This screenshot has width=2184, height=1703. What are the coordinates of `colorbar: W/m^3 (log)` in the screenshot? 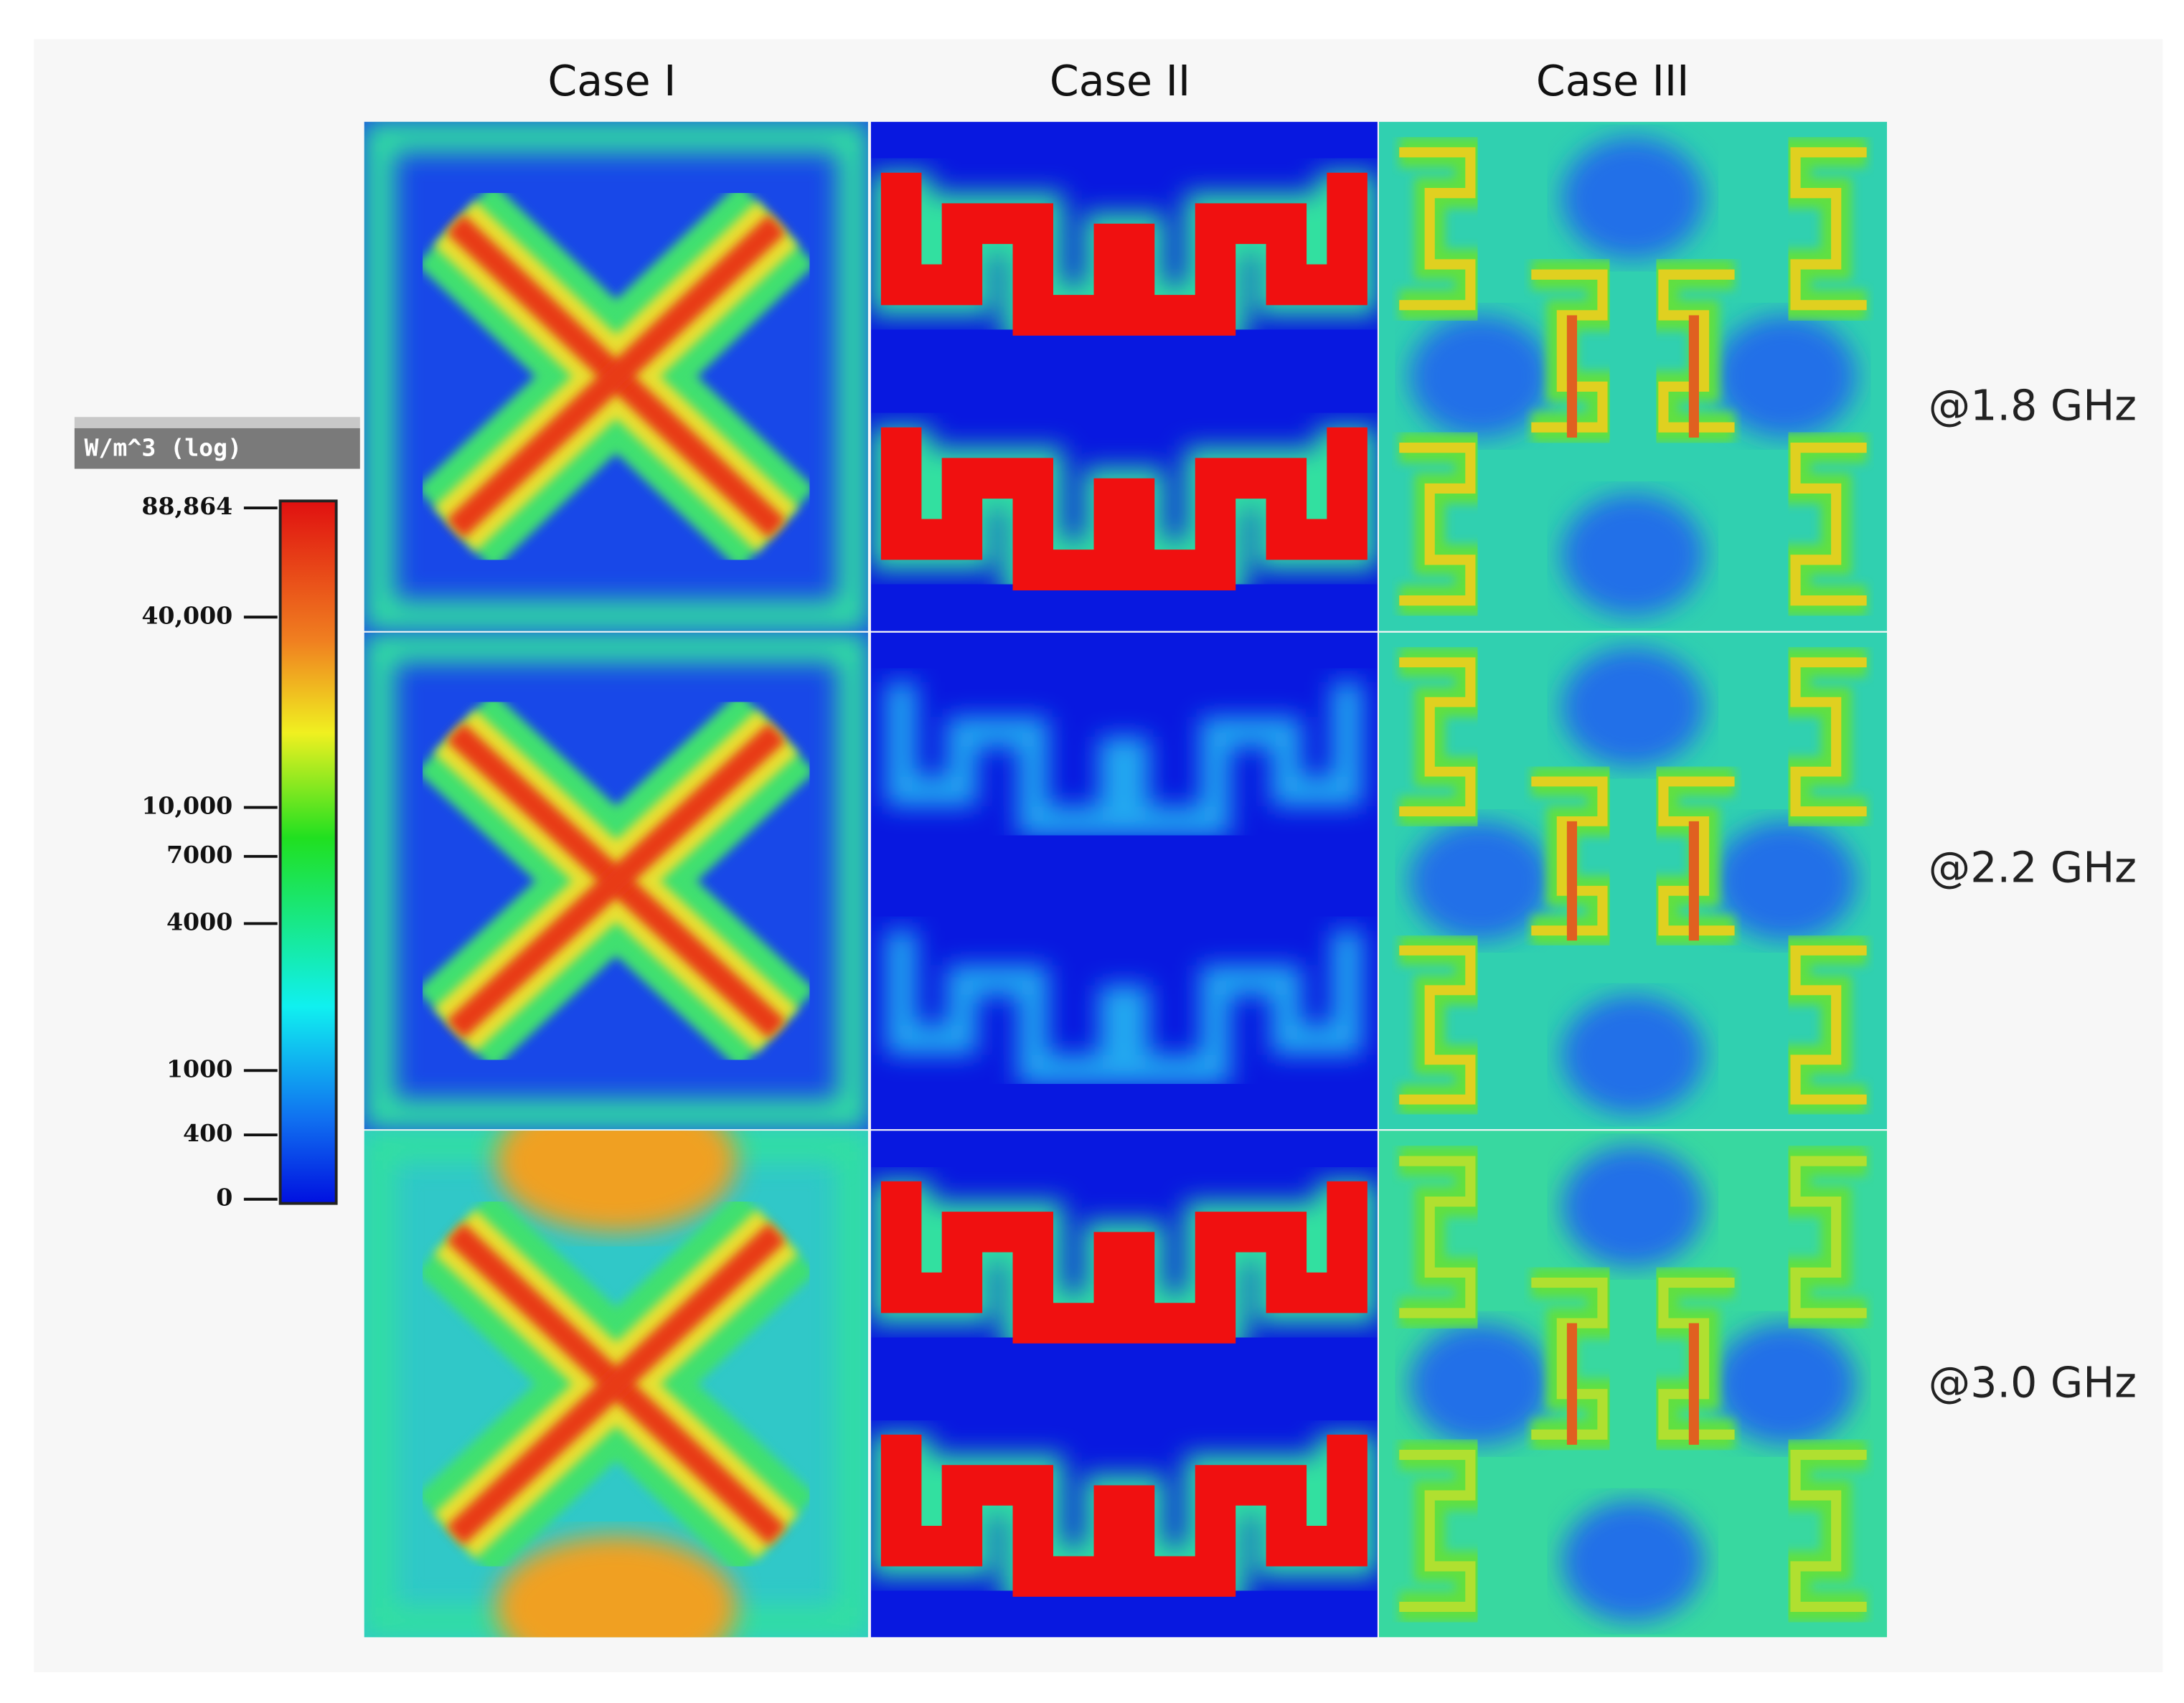 It's located at (217, 811).